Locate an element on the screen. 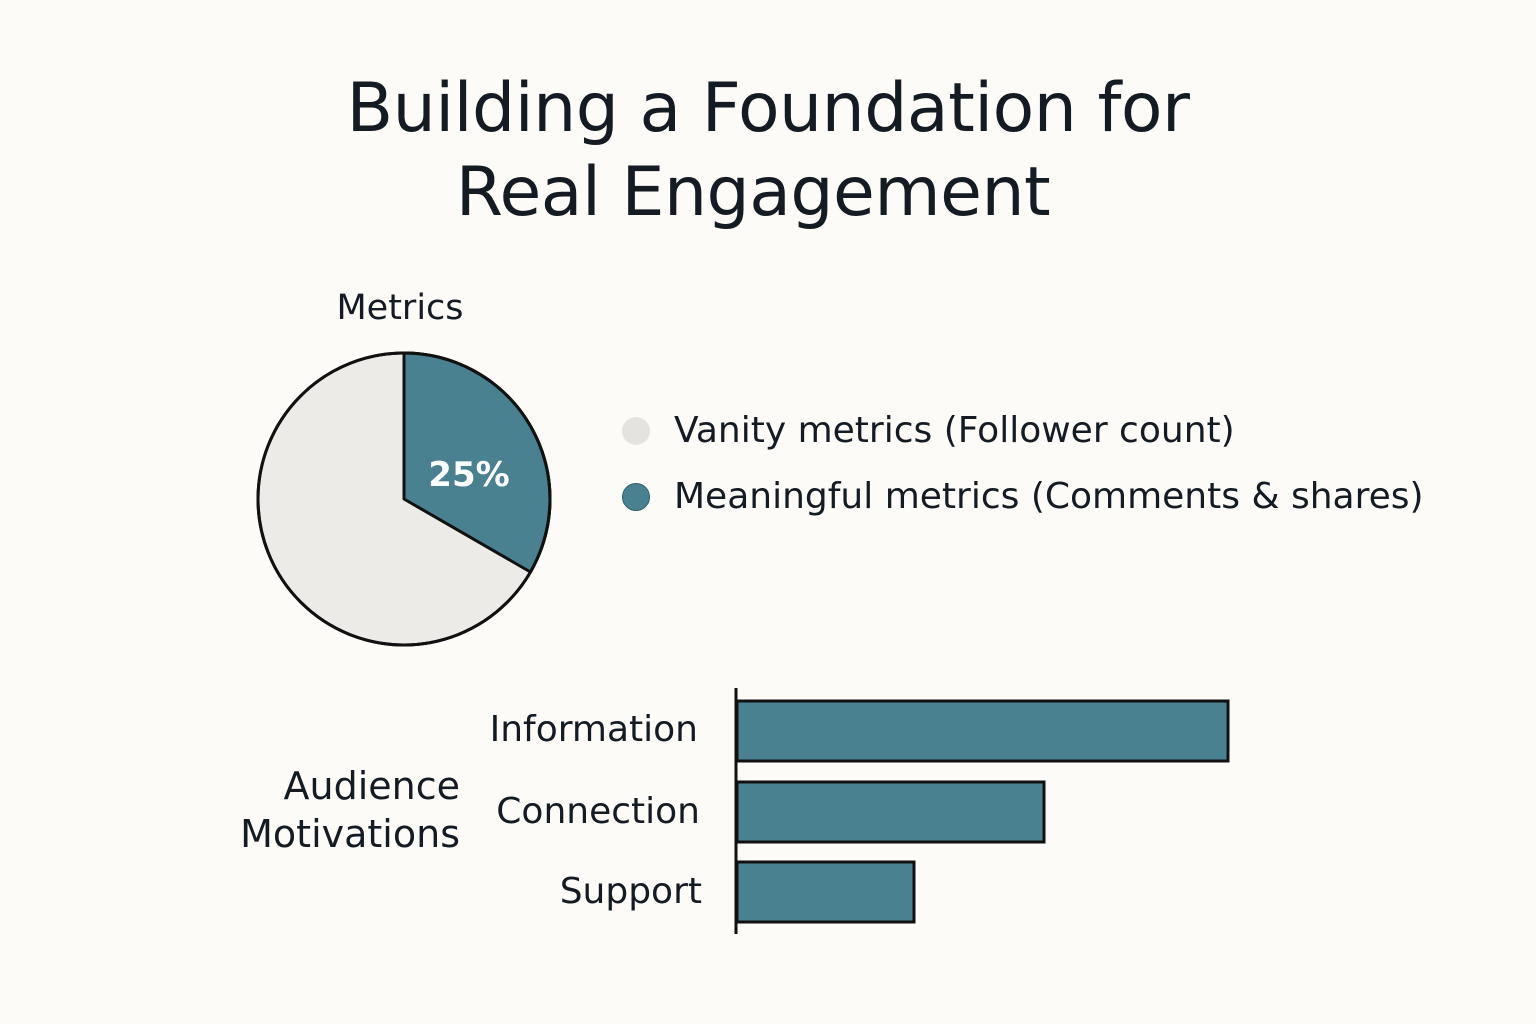 This screenshot has height=1024, width=1536. legend-dot-gray-icon is located at coordinates (636, 430).